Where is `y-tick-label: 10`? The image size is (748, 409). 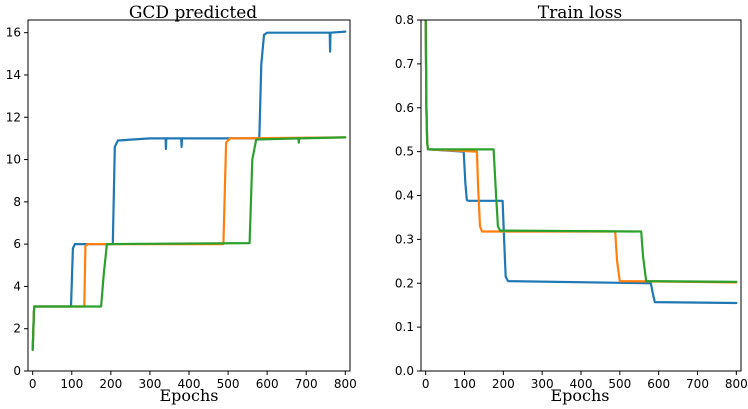 y-tick-label: 10 is located at coordinates (13, 160).